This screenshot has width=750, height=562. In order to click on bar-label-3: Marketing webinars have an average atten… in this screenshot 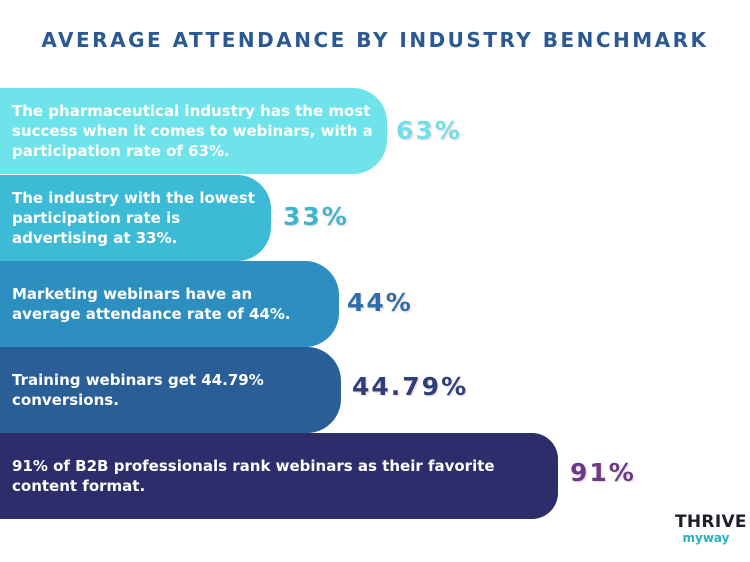, I will do `click(151, 304)`.